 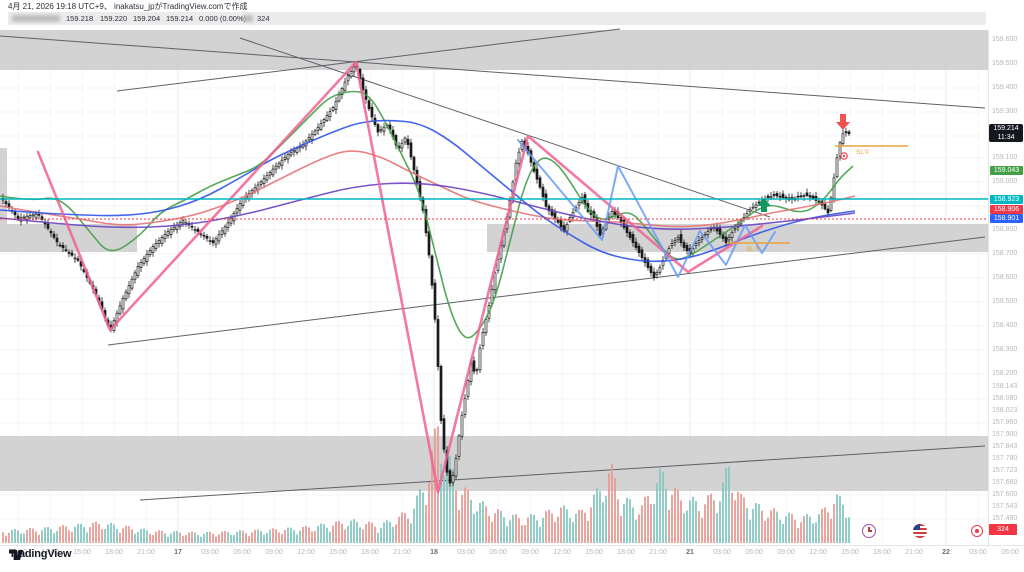 What do you see at coordinates (494, 50) in the screenshot?
I see `gray-zone` at bounding box center [494, 50].